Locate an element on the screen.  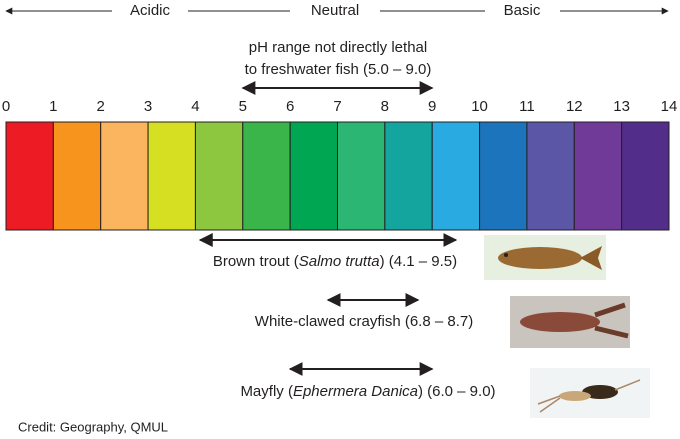
ph-label: 11 is located at coordinates (527, 106).